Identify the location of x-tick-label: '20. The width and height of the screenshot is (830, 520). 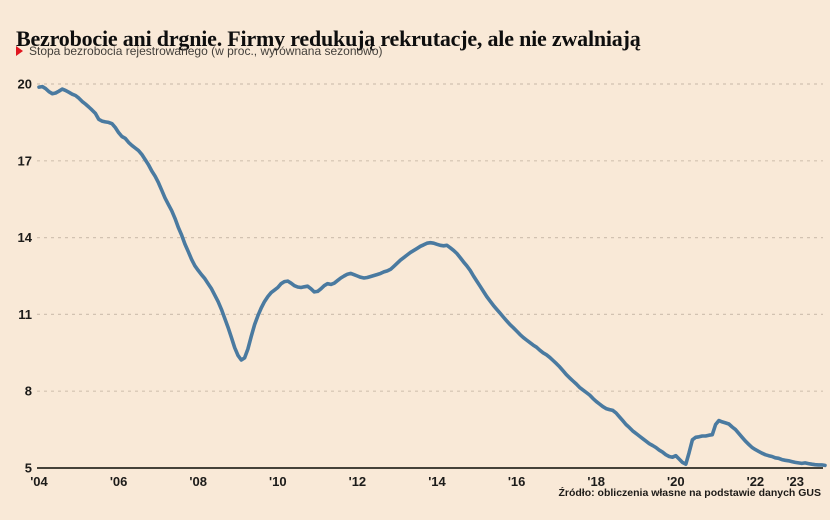
(676, 481).